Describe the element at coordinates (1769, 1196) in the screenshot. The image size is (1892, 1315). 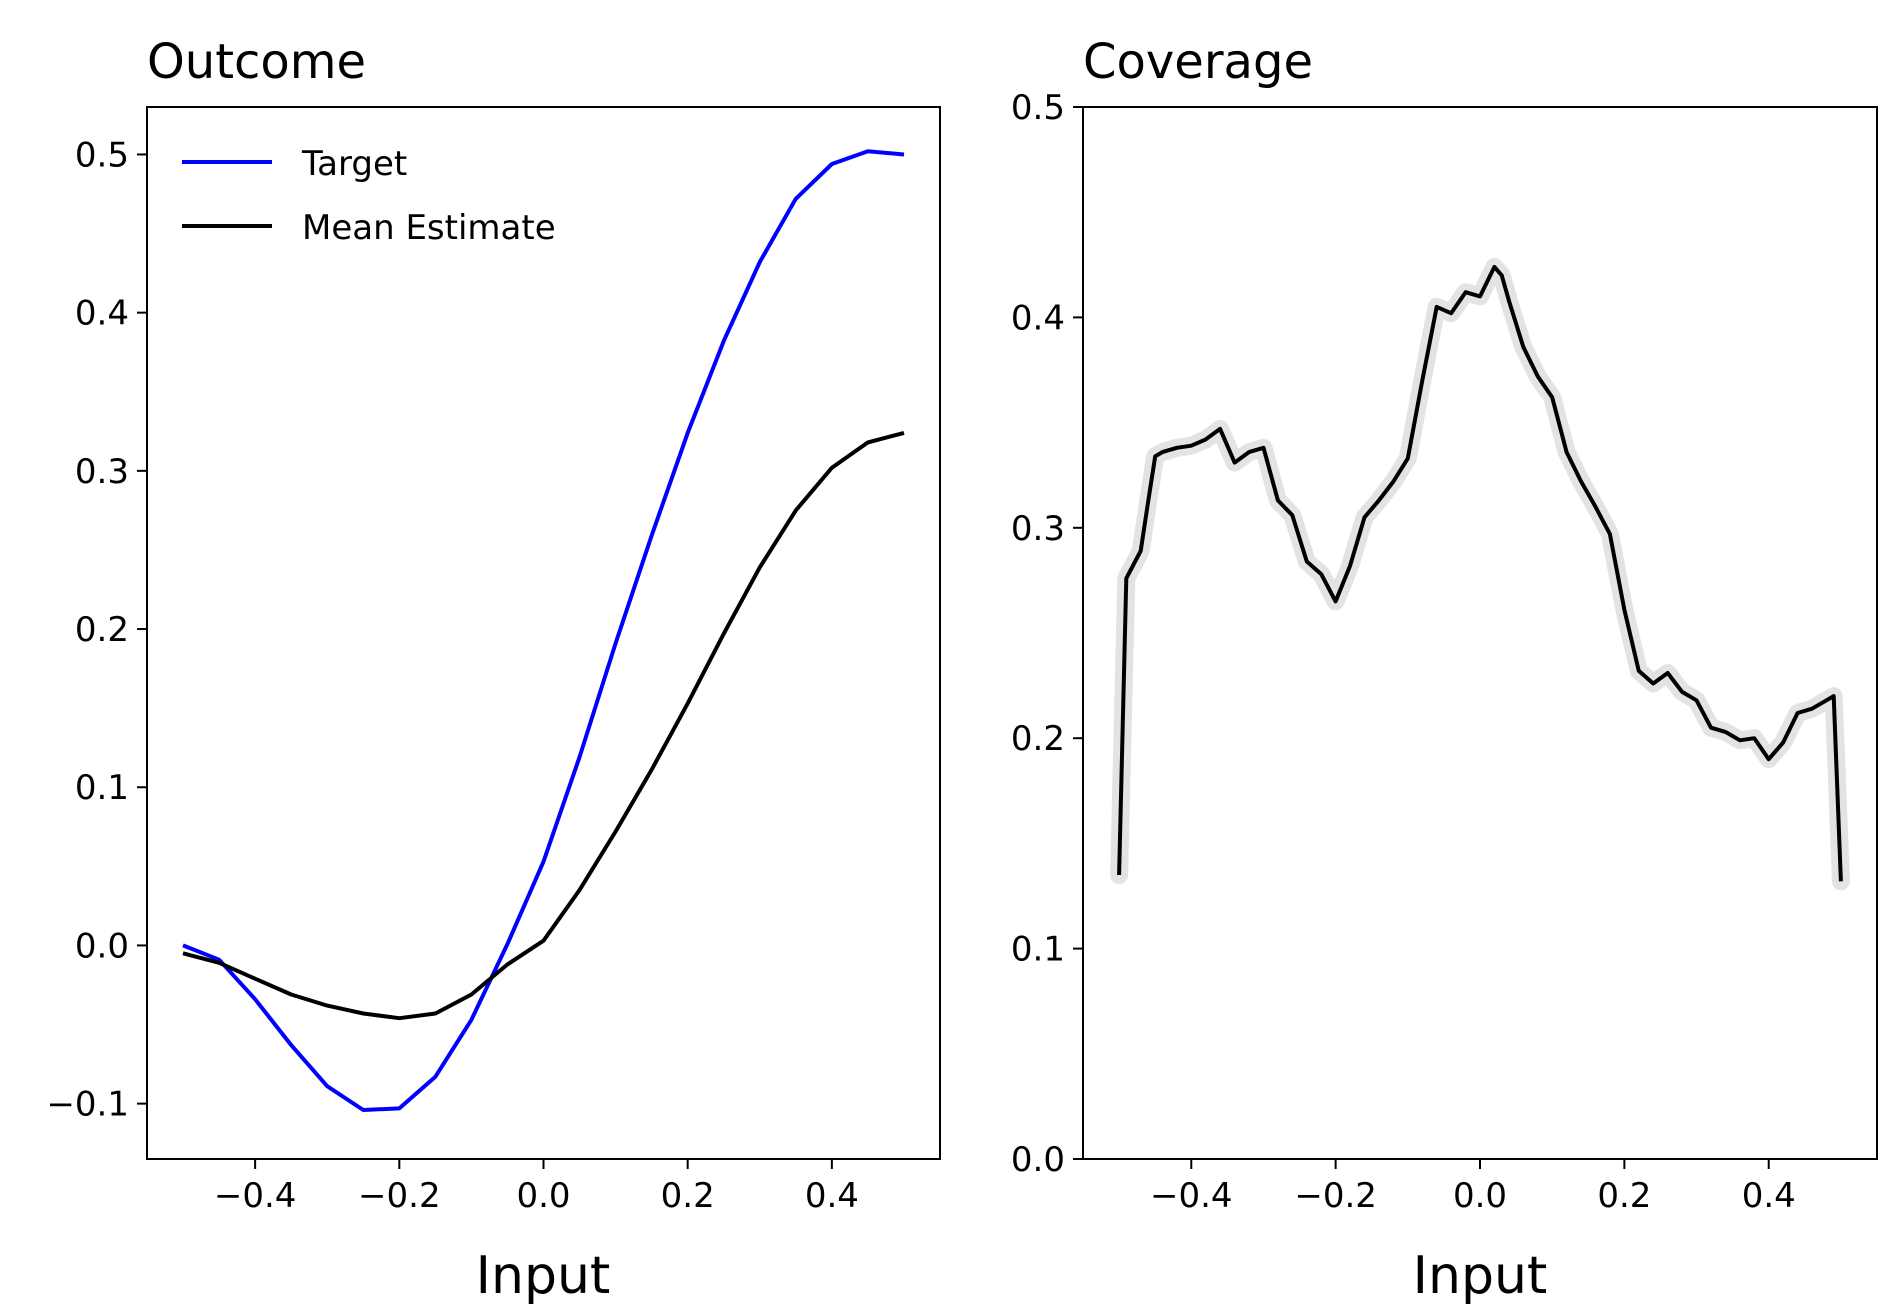
I see `coverage-x-tick-label: 0.4` at that location.